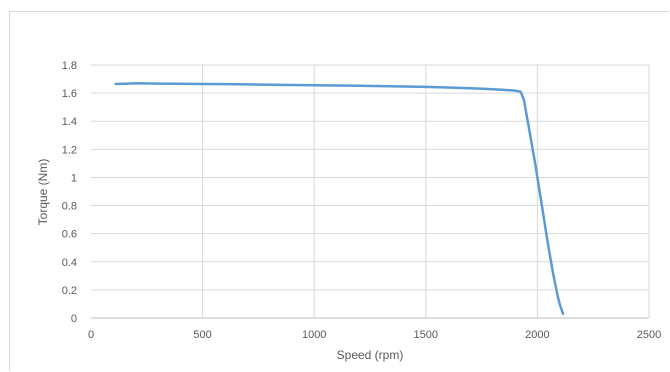 The image size is (670, 372). I want to click on x-tick-label: 1500, so click(426, 335).